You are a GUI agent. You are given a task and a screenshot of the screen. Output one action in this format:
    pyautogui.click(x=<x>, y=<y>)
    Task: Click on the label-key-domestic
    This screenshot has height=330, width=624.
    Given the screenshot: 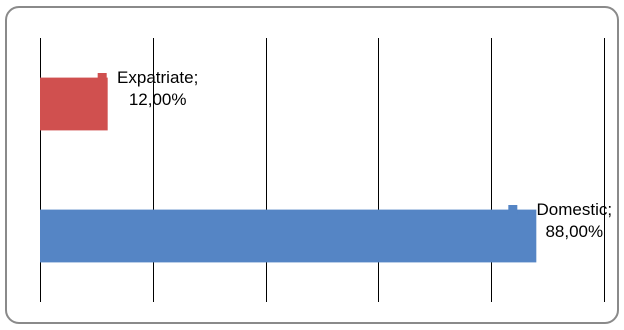 What is the action you would take?
    pyautogui.click(x=513, y=209)
    